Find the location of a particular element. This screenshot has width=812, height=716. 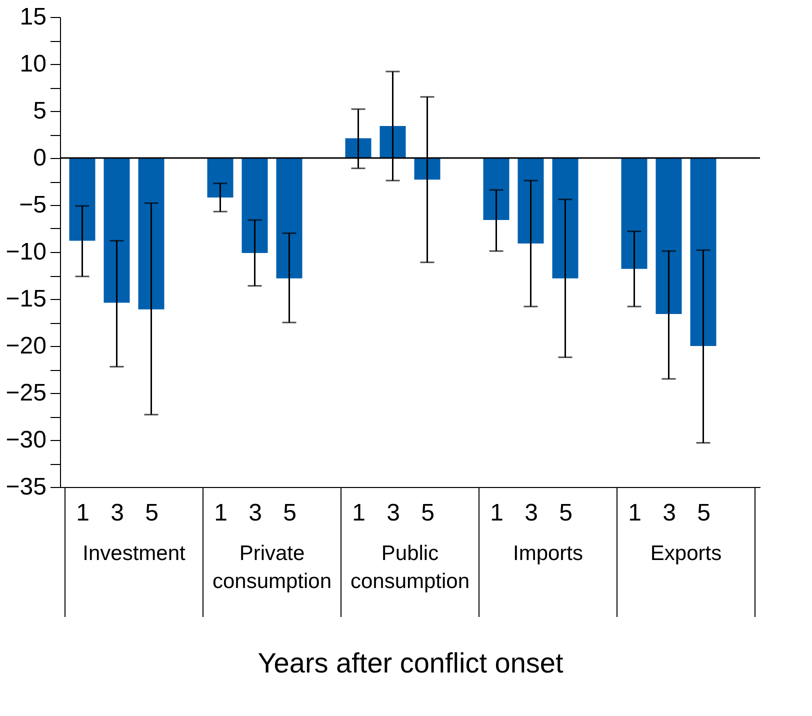

y-tick-label: −25 is located at coordinates (26, 393).